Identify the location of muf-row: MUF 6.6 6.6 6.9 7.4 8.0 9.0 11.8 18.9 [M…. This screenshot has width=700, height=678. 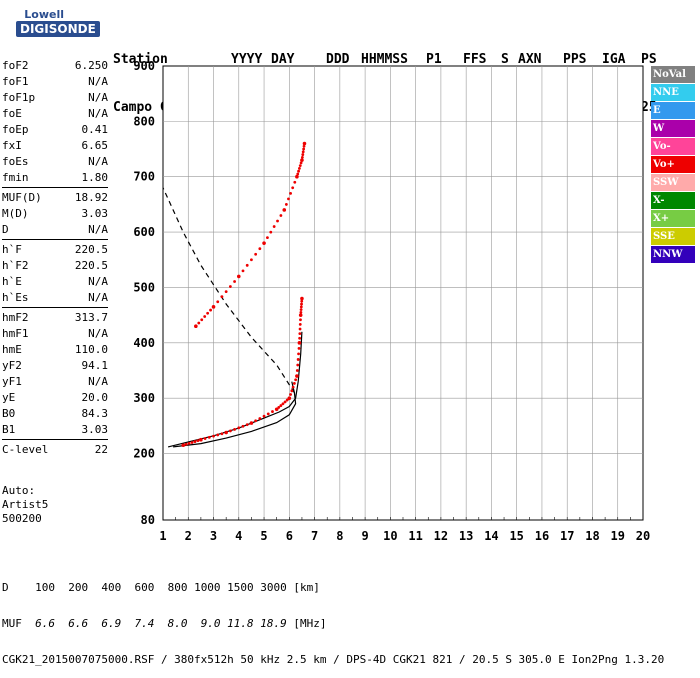
(333, 624).